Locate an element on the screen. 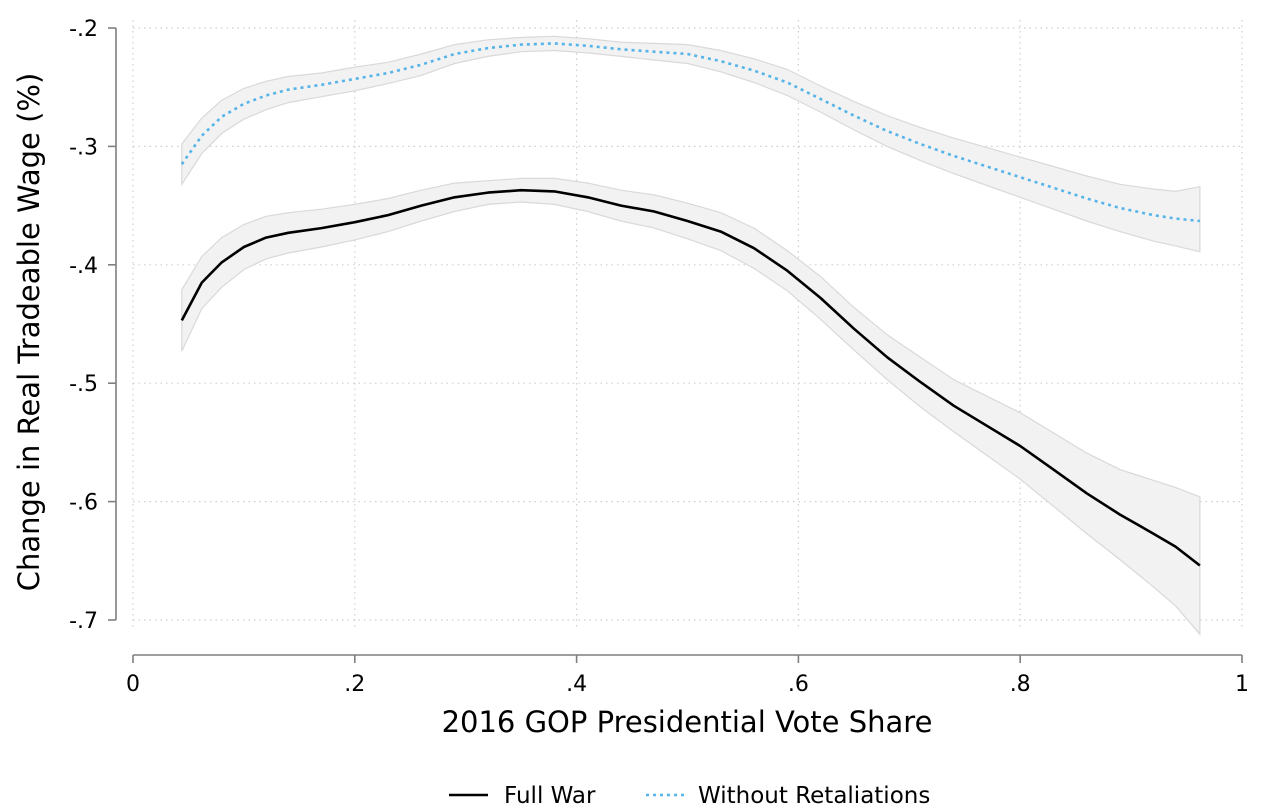  legend-label-without-retaliations: Without Retaliations is located at coordinates (814, 796).